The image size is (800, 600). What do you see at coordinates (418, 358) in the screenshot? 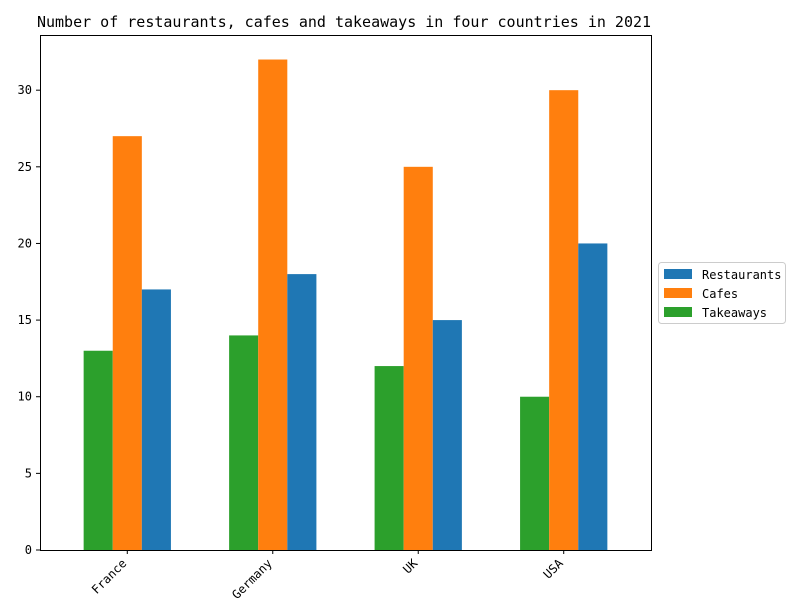
I see `bar-cafes-uk` at bounding box center [418, 358].